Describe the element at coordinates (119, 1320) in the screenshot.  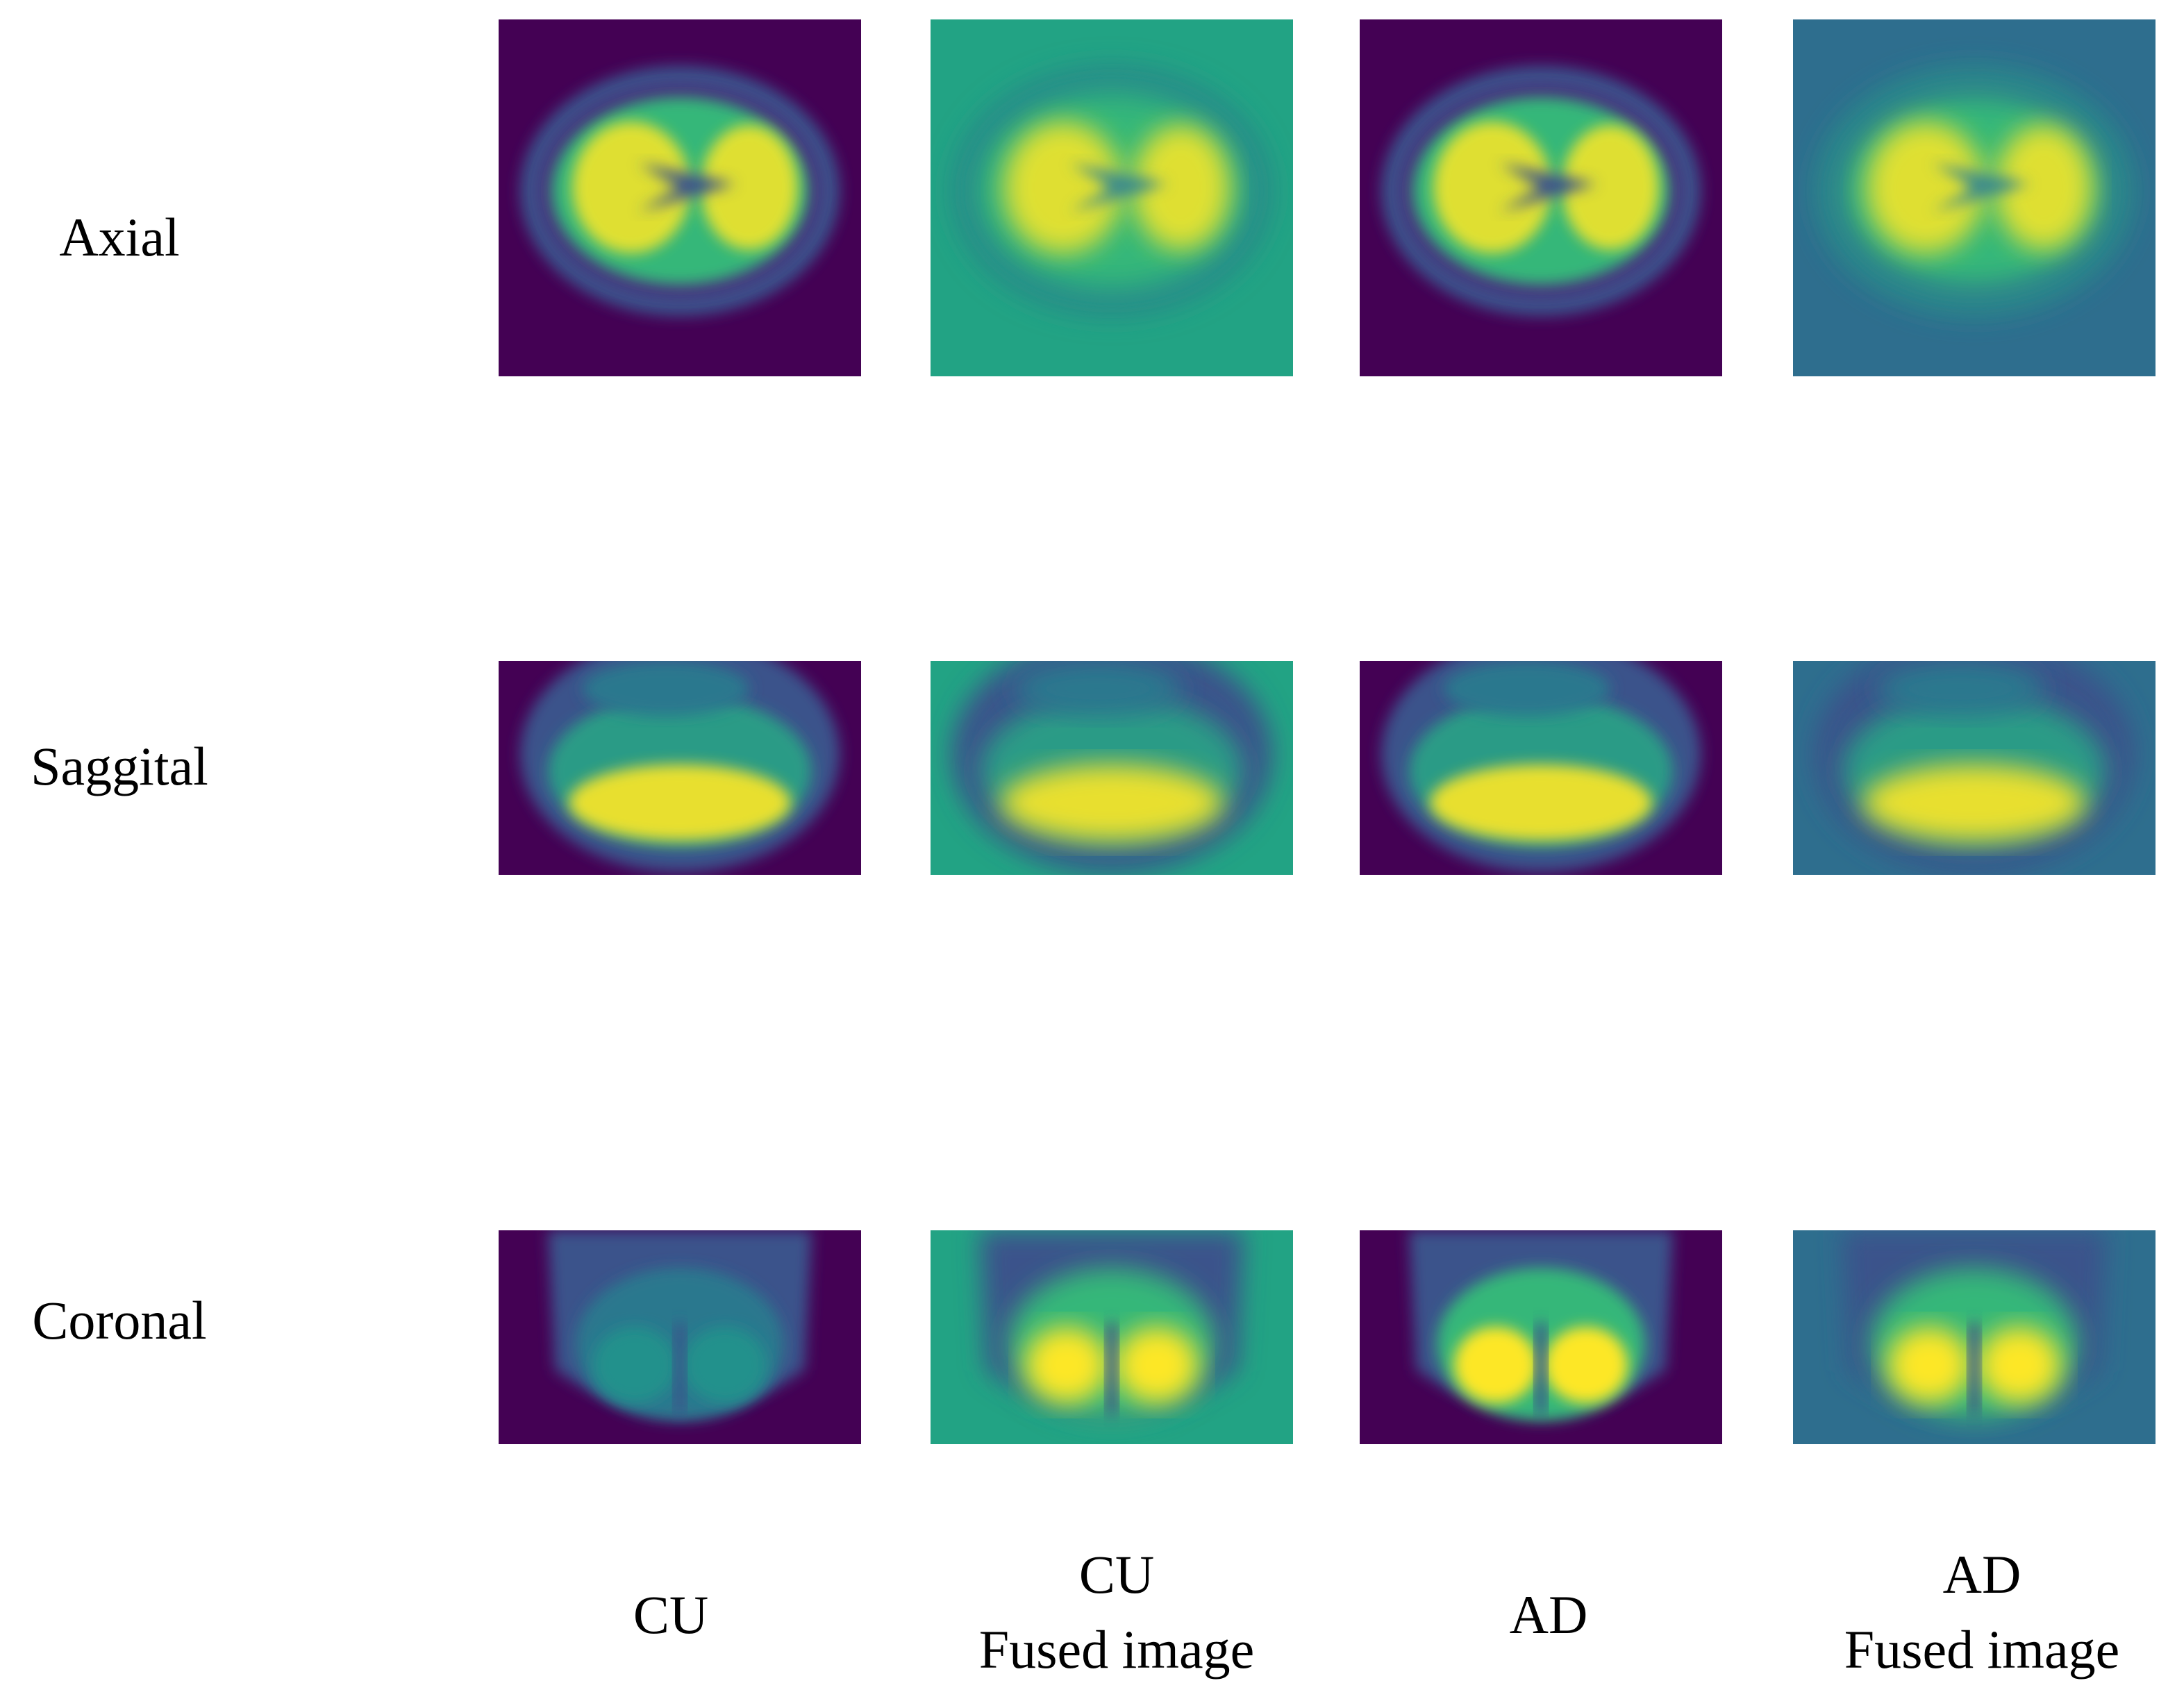
I see `row-label: Coronal` at that location.